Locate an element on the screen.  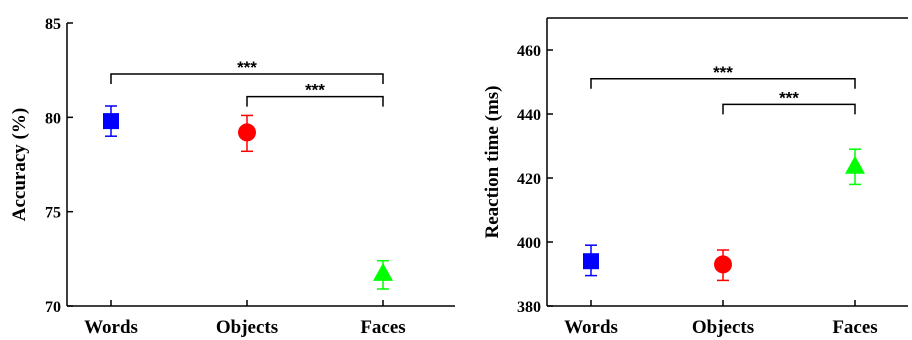
y-tick-label: 80 is located at coordinates (53, 118).